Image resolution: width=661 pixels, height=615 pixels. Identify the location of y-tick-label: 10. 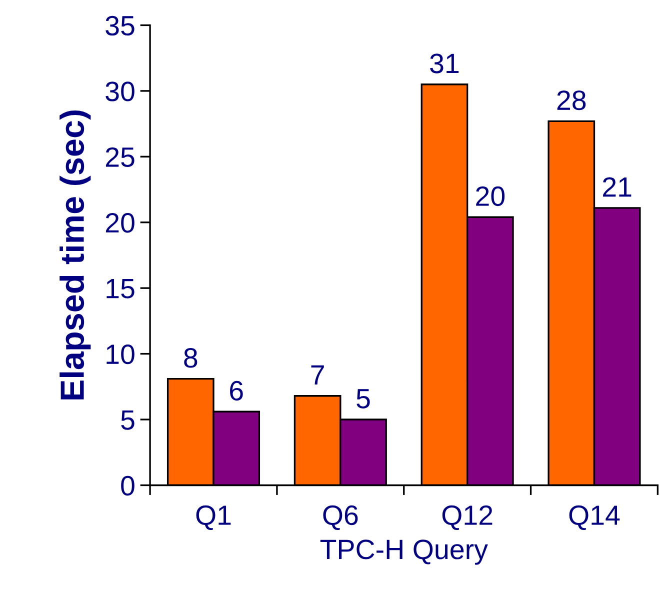
(120, 354).